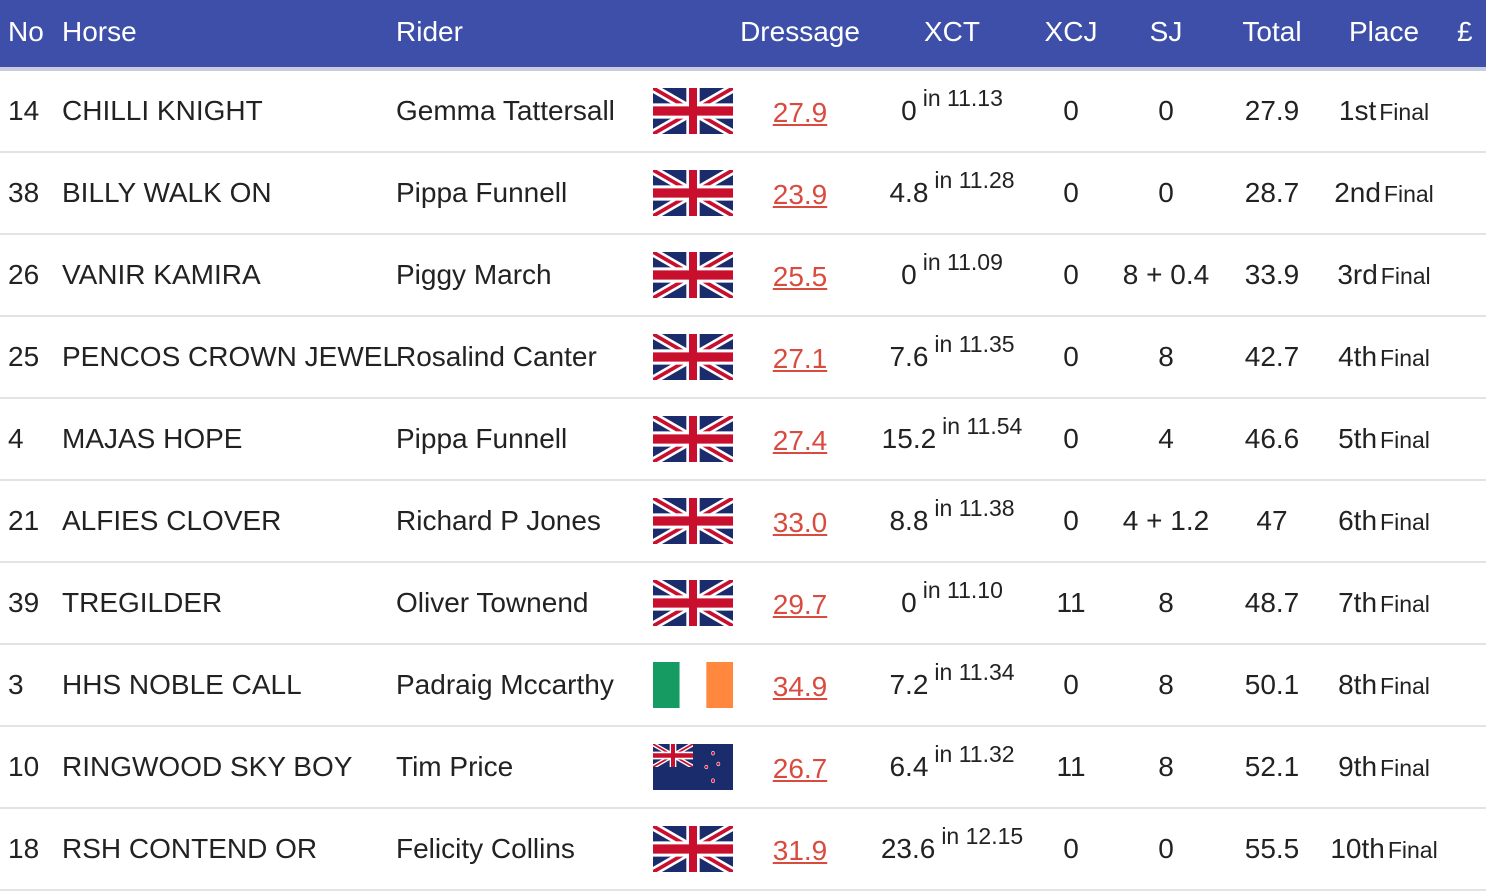  What do you see at coordinates (485, 848) in the screenshot?
I see `rider-name: Felicity Collins` at bounding box center [485, 848].